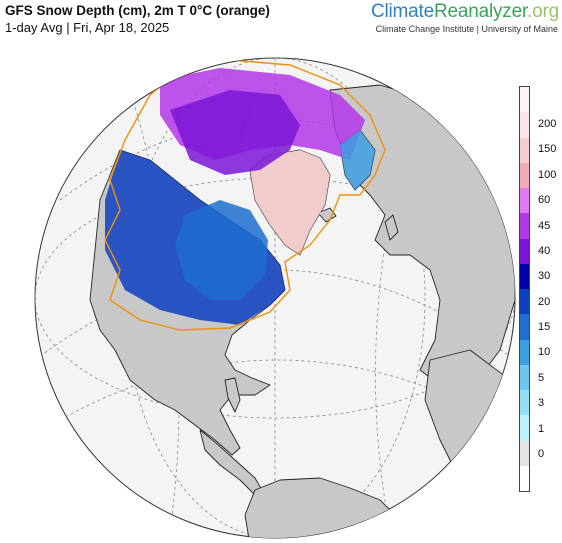 This screenshot has width=562, height=543. Describe the element at coordinates (544, 250) in the screenshot. I see `legend-tick-label: 40` at that location.